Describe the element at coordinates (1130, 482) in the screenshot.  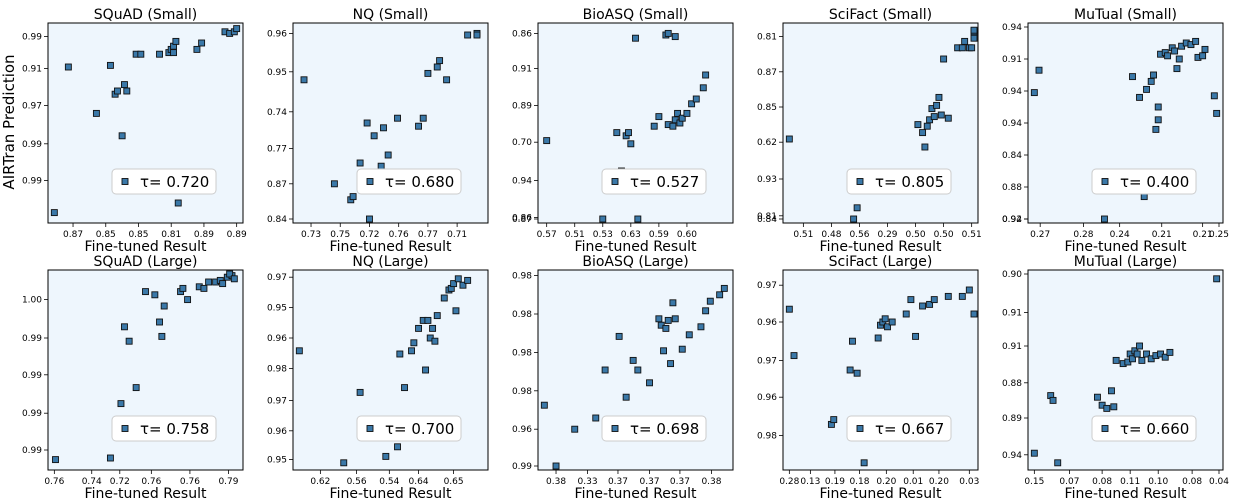
I see `x-tick-label: 0.11` at that location.